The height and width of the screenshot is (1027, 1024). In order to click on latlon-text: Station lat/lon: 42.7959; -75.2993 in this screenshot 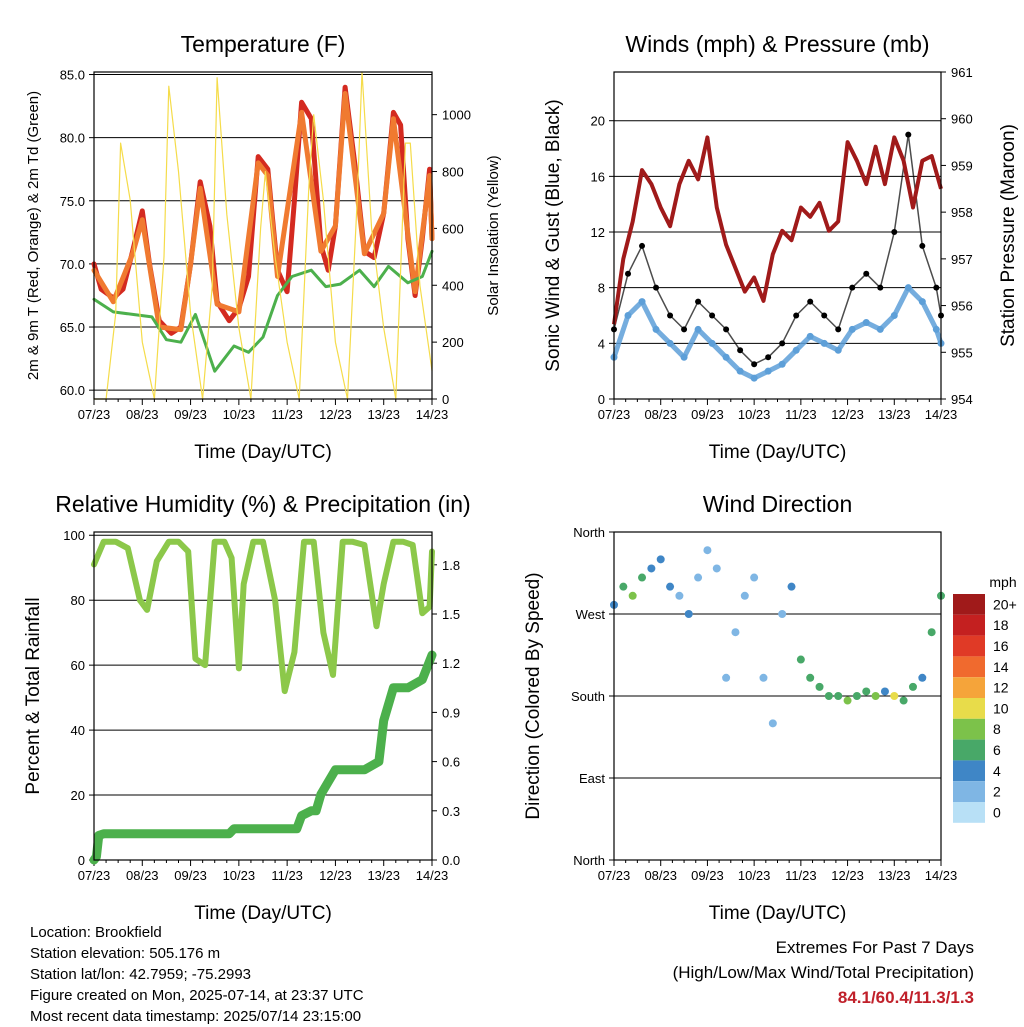, I will do `click(141, 974)`.